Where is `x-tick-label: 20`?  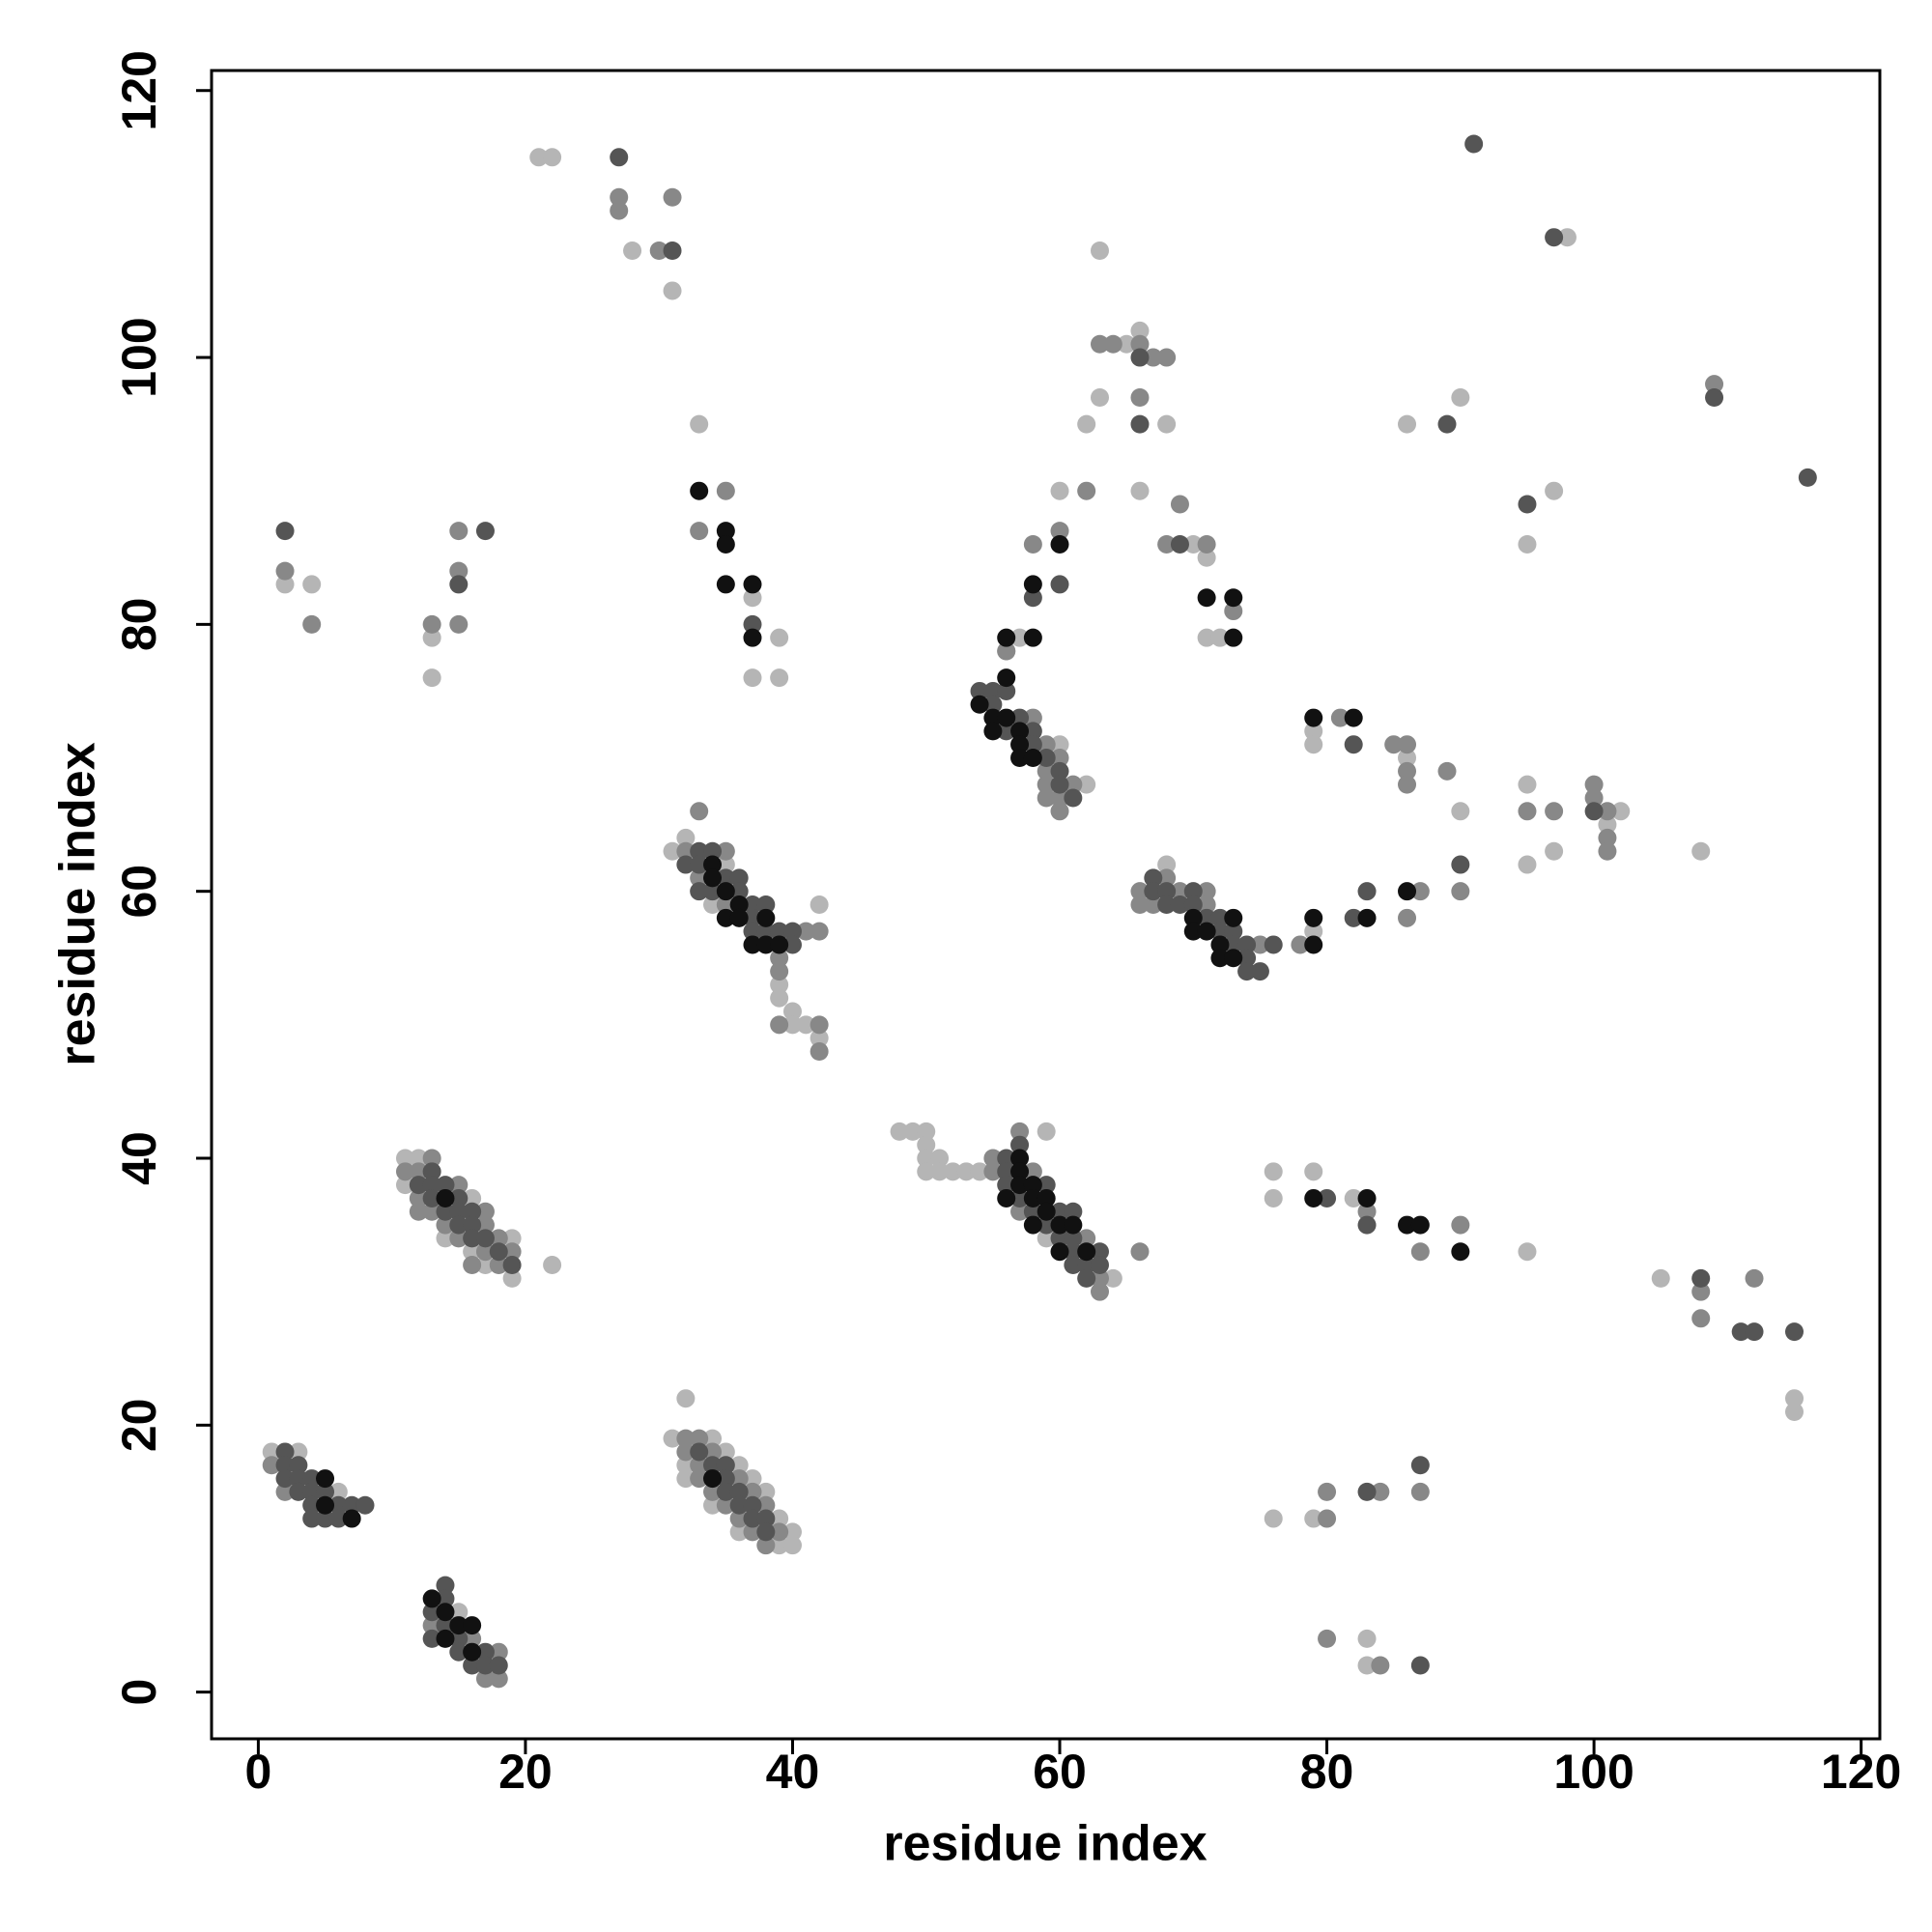 x-tick-label: 20 is located at coordinates (525, 1772).